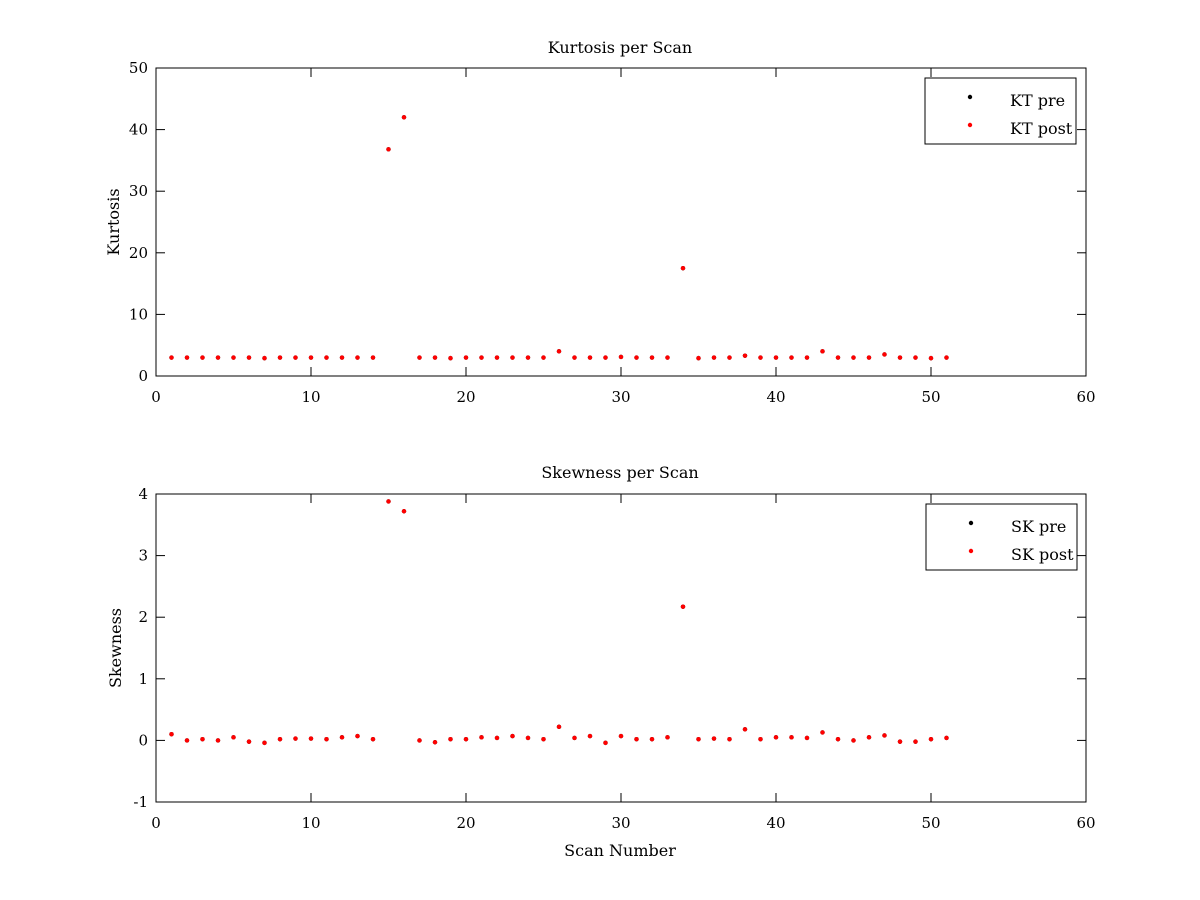 Image resolution: width=1200 pixels, height=900 pixels. Describe the element at coordinates (930, 823) in the screenshot. I see `x-tick-label: 50` at that location.